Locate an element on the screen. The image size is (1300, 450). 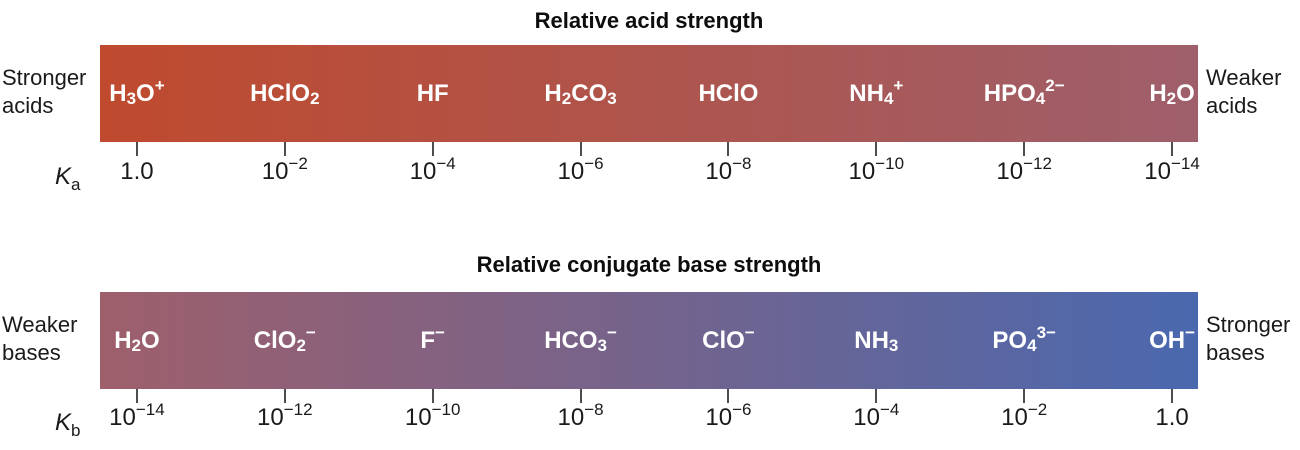
carbonic-acid-formula: H 2 CO 3 is located at coordinates (580, 94).